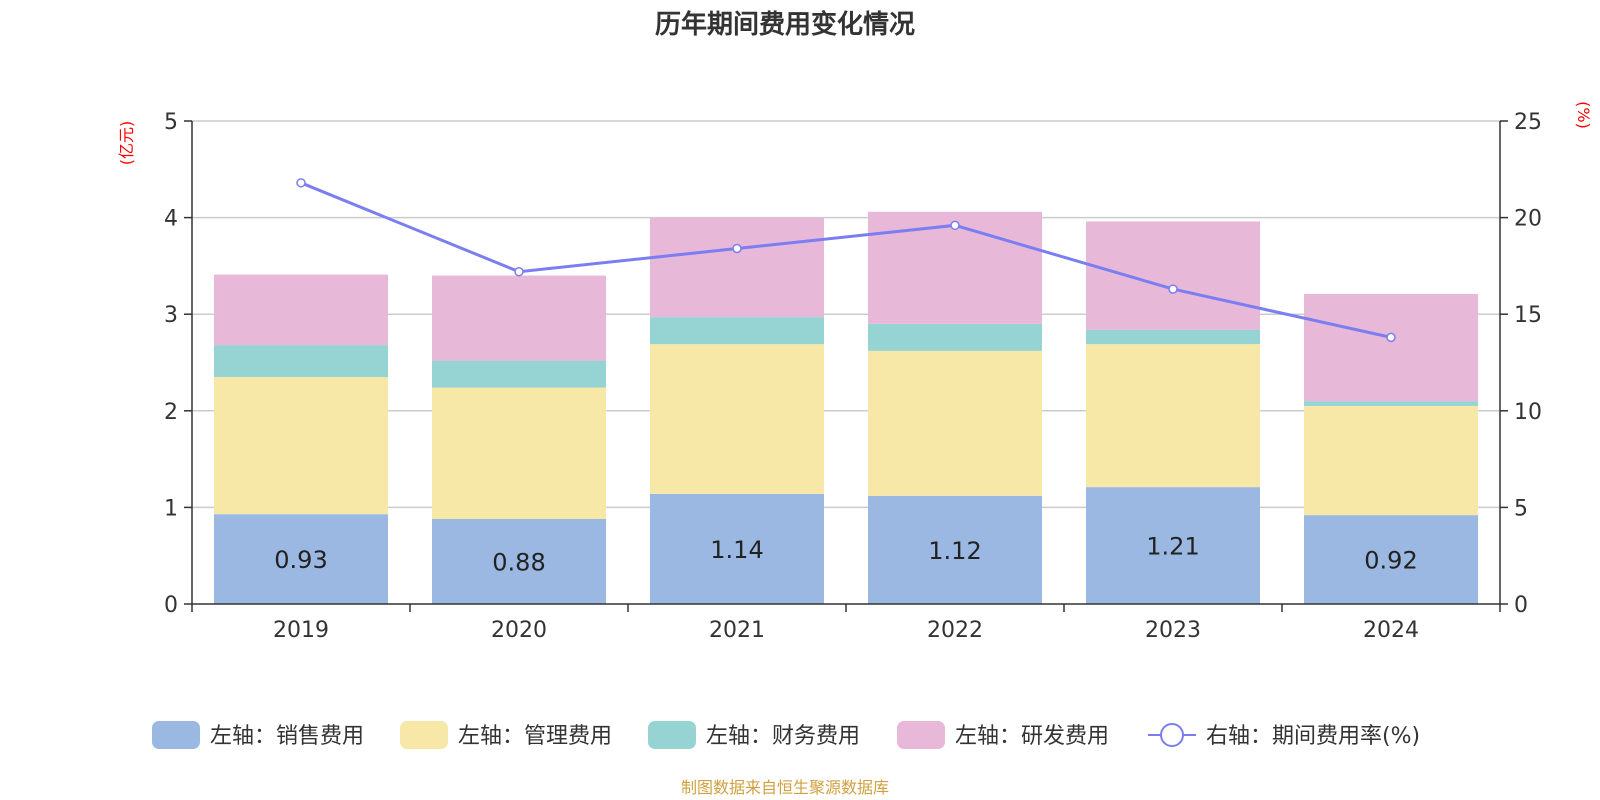 Image resolution: width=1600 pixels, height=800 pixels. What do you see at coordinates (1313, 736) in the screenshot?
I see `legend-label: 右轴：期间费用率(%)` at bounding box center [1313, 736].